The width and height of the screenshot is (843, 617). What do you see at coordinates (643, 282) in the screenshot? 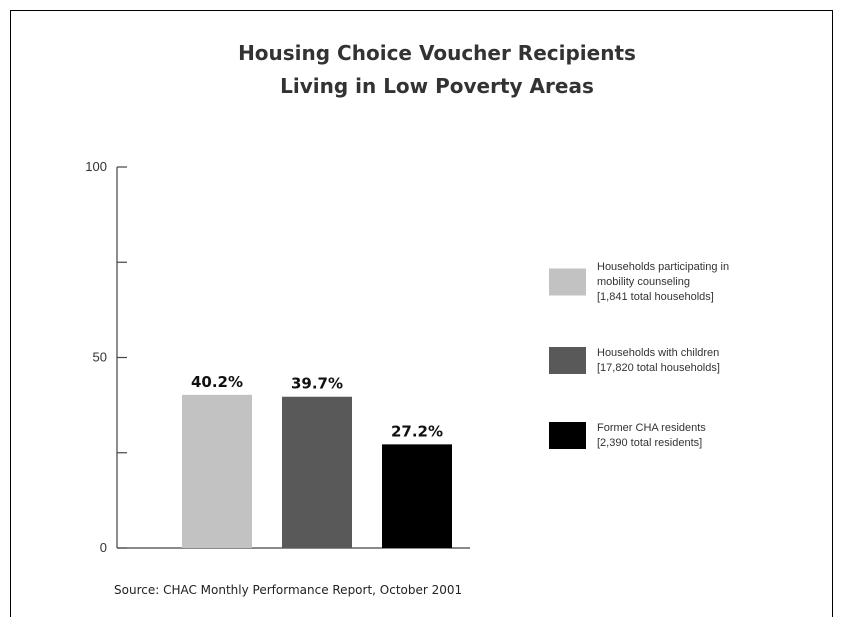
I see `legend-label-1-line-2: mobility counseling` at bounding box center [643, 282].